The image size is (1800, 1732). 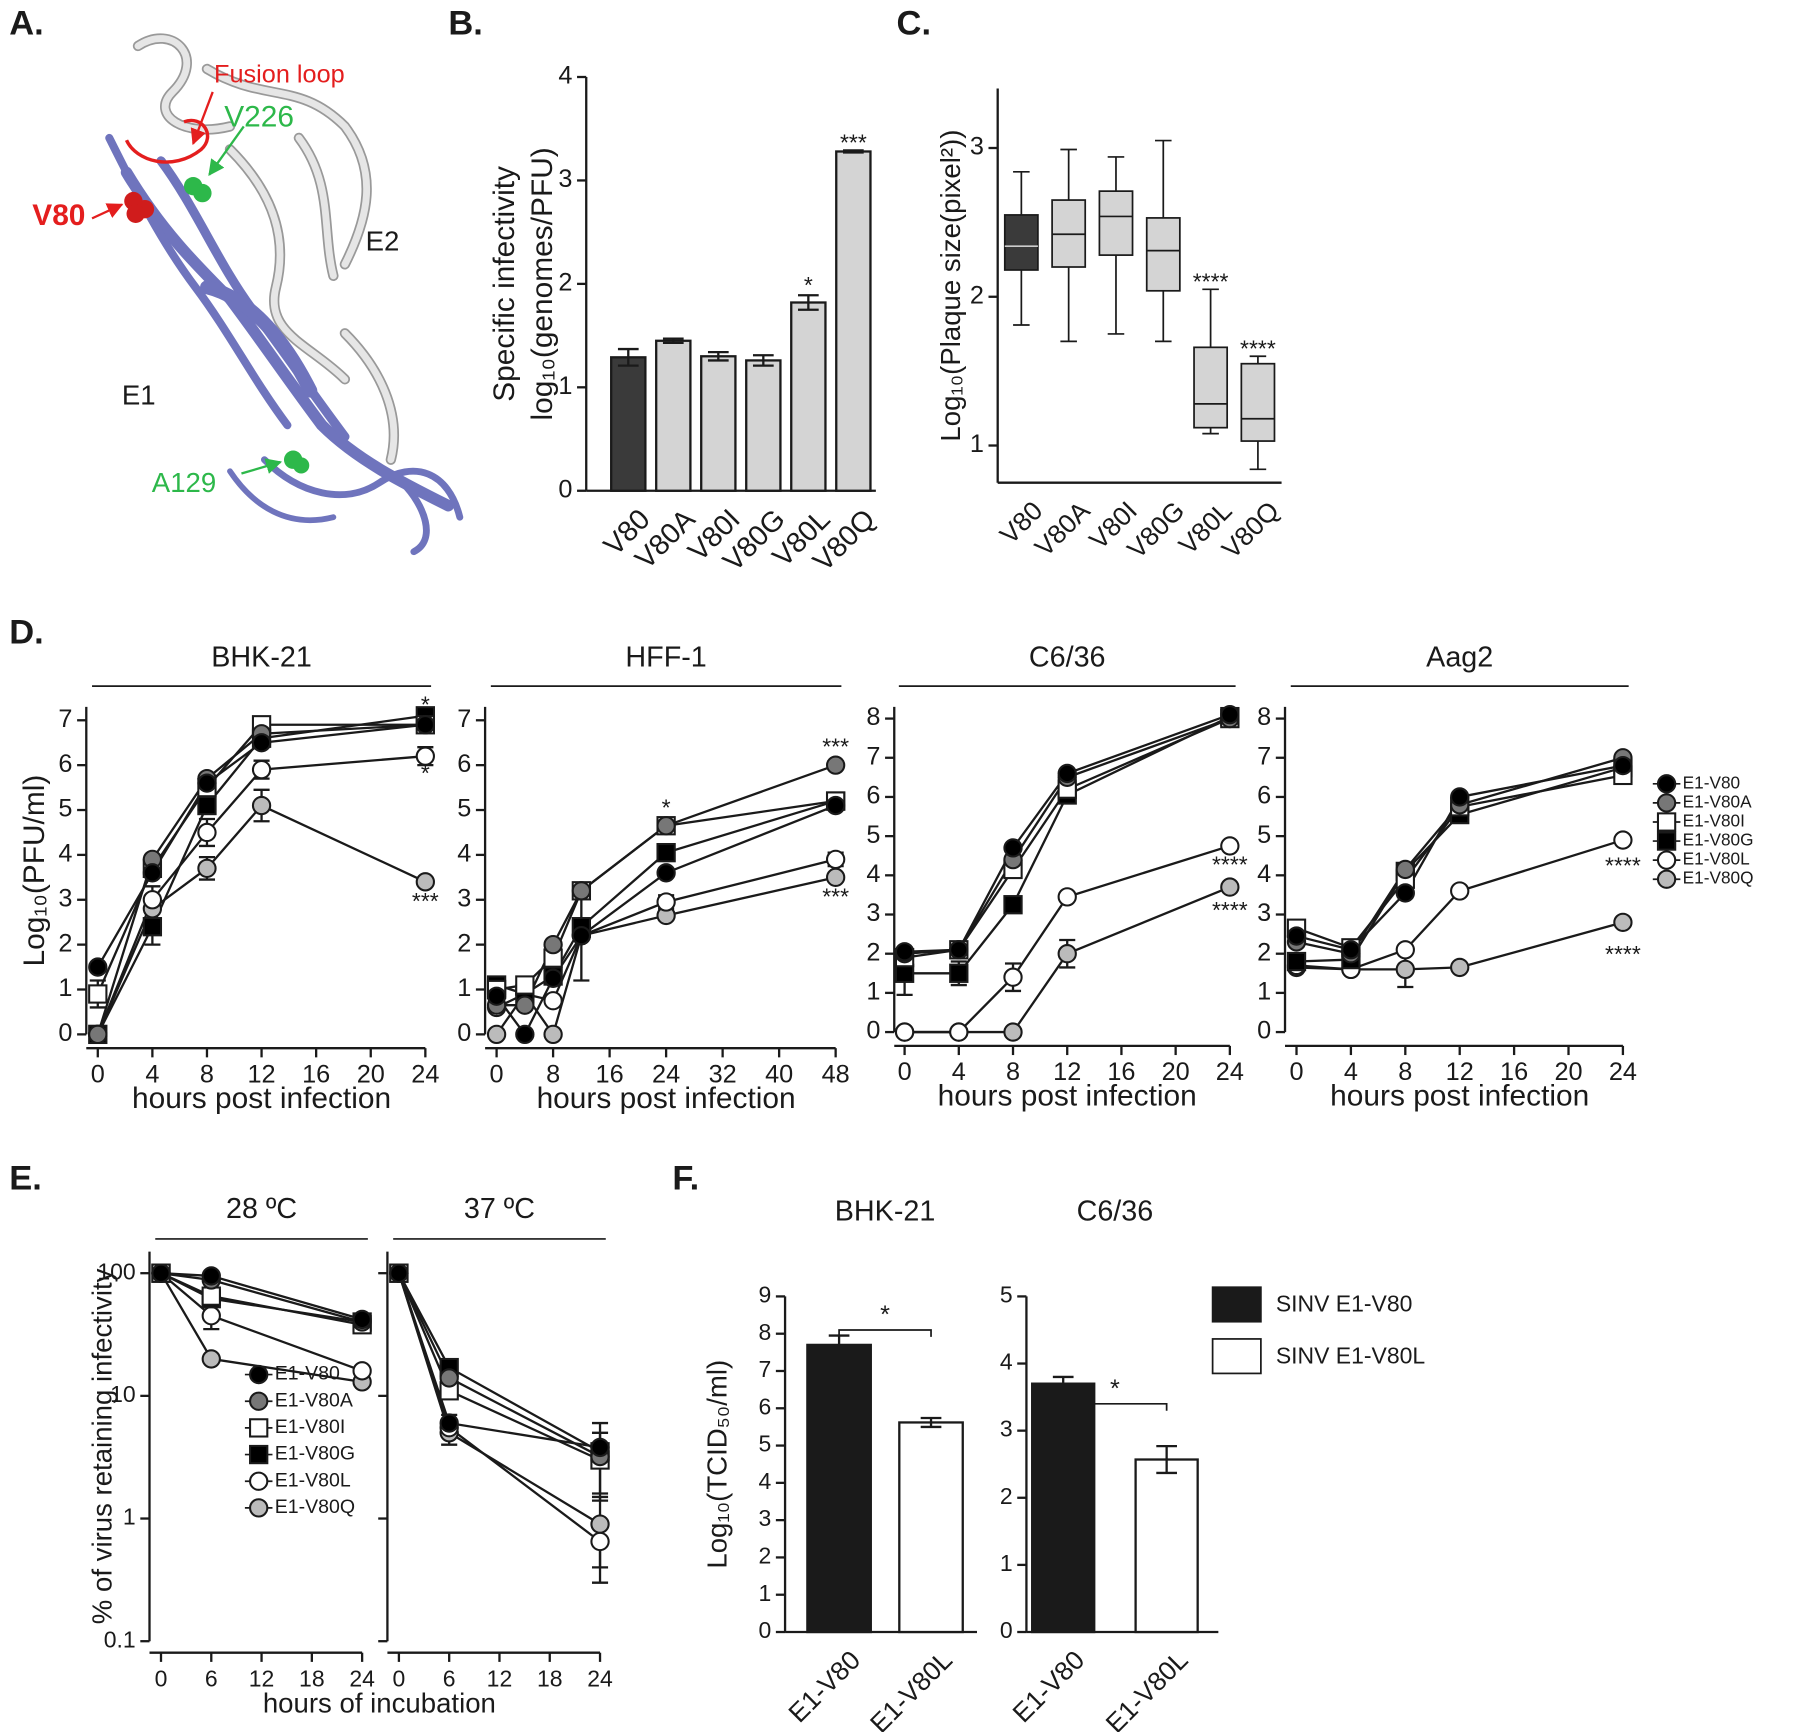 What do you see at coordinates (1264, 717) in the screenshot?
I see `y-tick-label: 8` at bounding box center [1264, 717].